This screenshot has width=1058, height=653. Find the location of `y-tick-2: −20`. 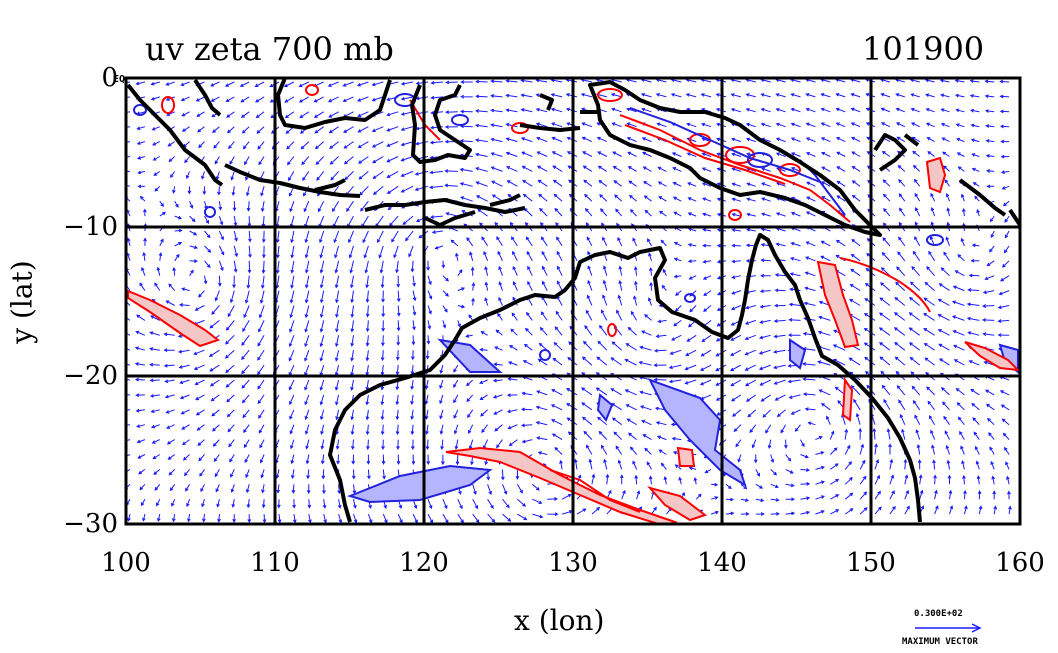

y-tick-2: −20 is located at coordinates (90, 376).